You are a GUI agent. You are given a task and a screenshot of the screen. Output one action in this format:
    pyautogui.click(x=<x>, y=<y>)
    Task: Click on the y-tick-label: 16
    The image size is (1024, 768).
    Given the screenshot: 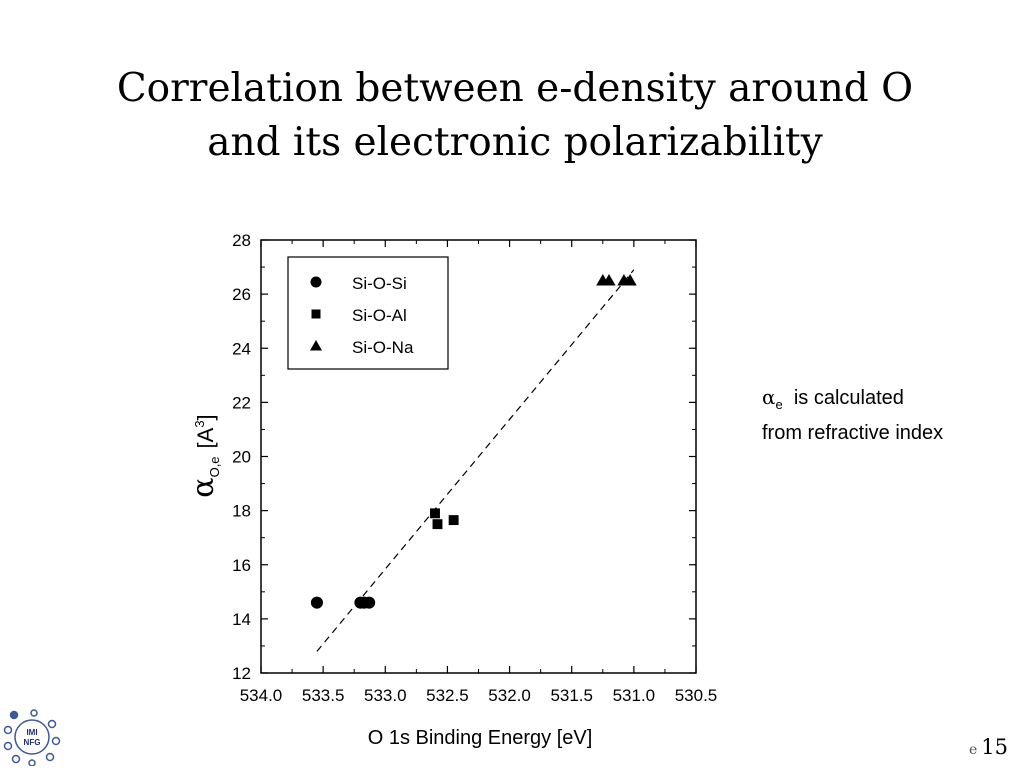 What is the action you would take?
    pyautogui.click(x=241, y=565)
    